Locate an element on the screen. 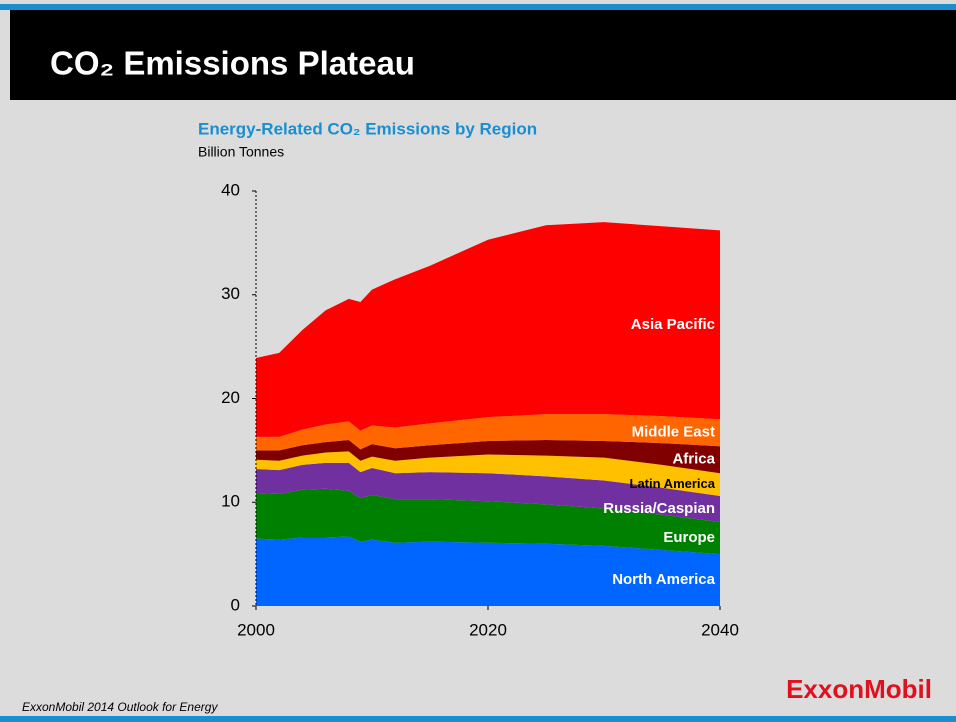 The width and height of the screenshot is (956, 722). series-label: North America is located at coordinates (663, 579).